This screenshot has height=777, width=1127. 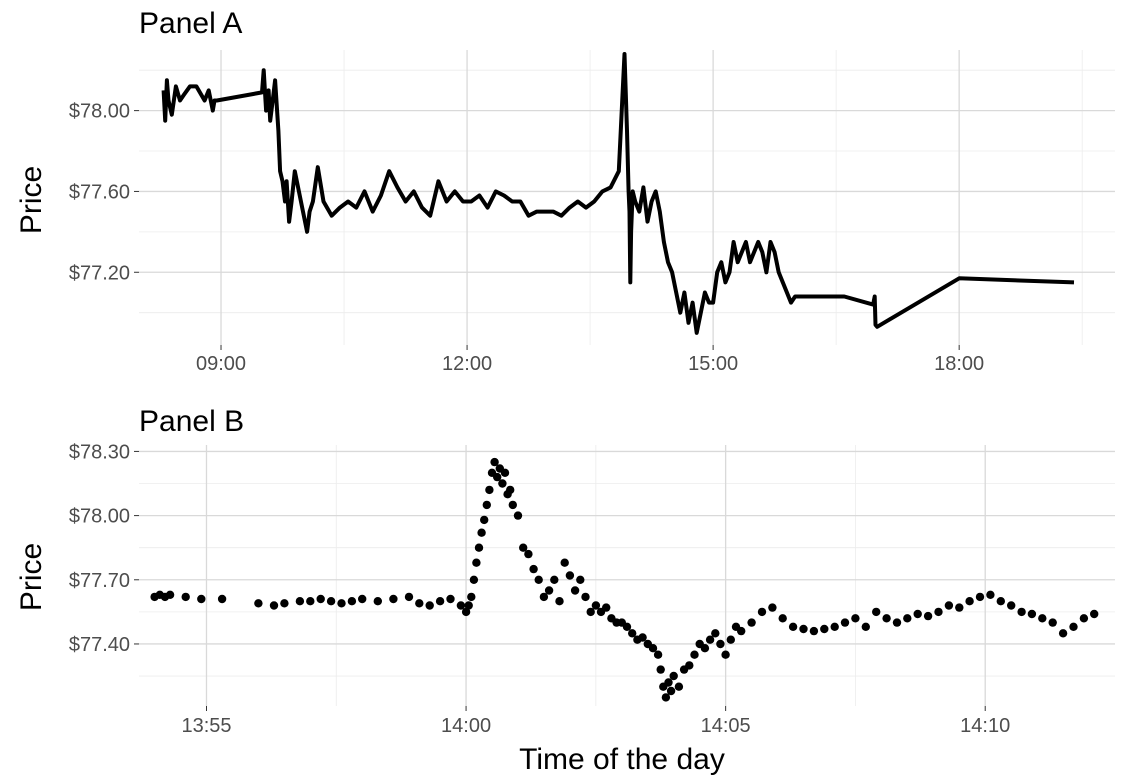 What do you see at coordinates (191, 421) in the screenshot?
I see `panel-b-title: Panel B` at bounding box center [191, 421].